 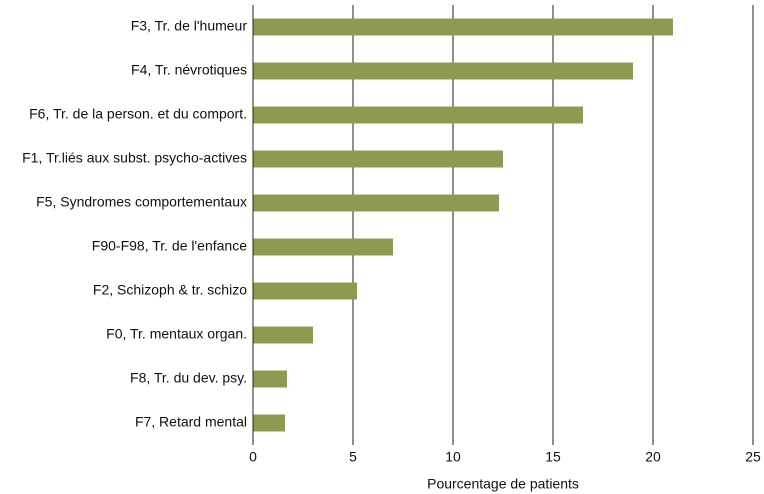 I want to click on y-tick-label: F6, Tr. de la person. et du comport., so click(x=138, y=114).